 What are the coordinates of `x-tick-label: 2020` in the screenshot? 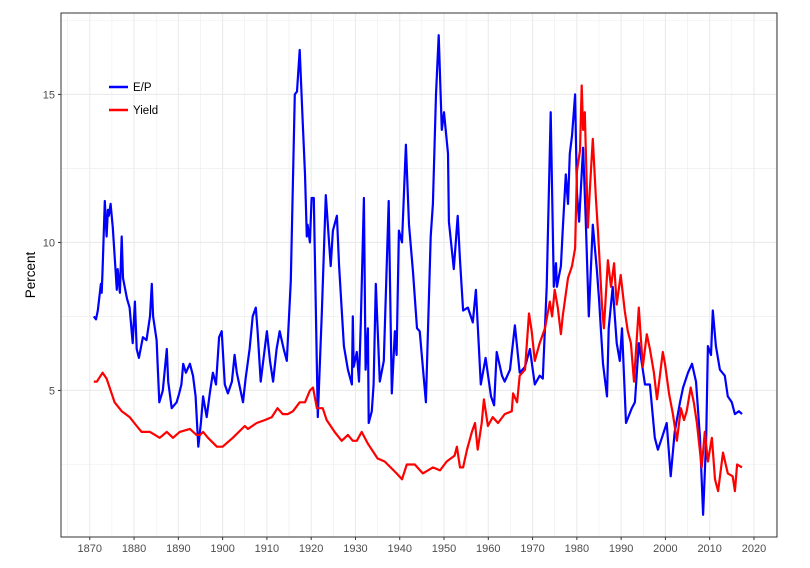 It's located at (754, 549).